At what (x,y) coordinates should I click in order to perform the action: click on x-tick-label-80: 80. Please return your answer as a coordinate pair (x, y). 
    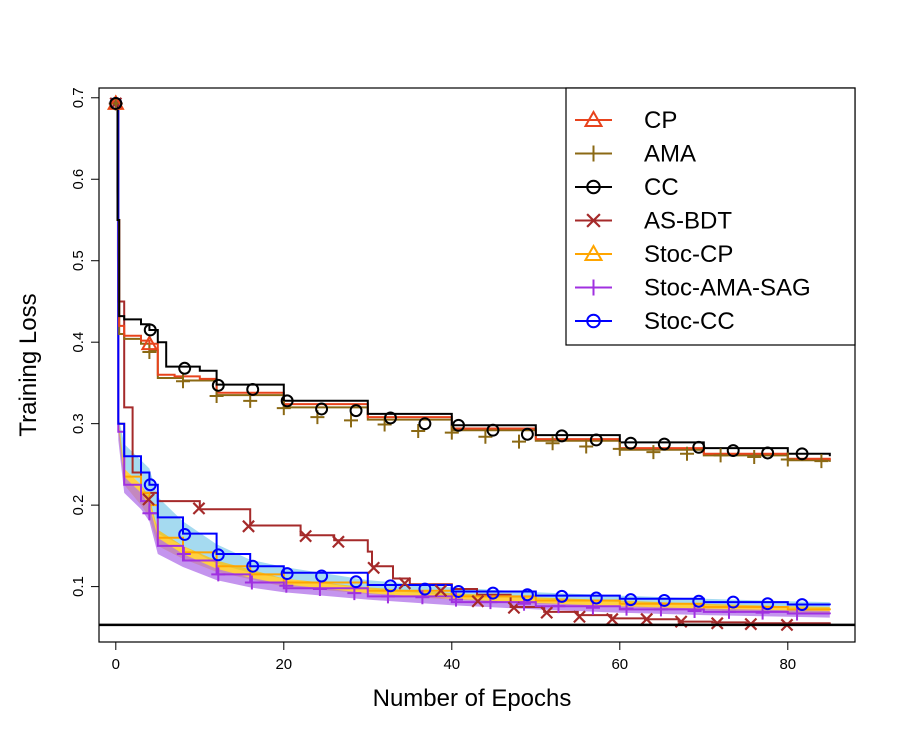
    Looking at the image, I should click on (787, 664).